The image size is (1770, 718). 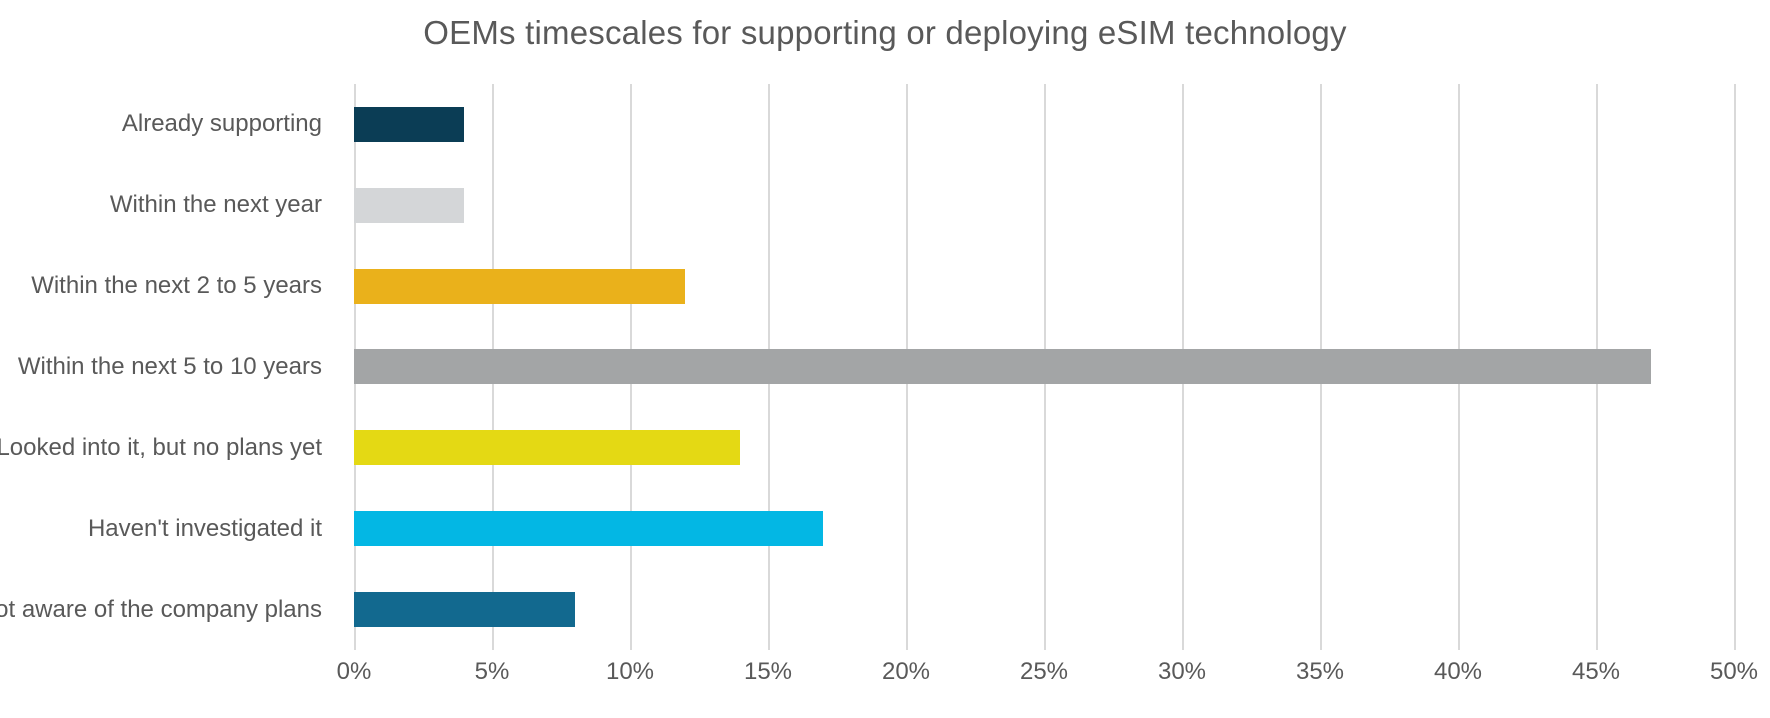 I want to click on x-axis-tick-label: 50%, so click(x=1734, y=671).